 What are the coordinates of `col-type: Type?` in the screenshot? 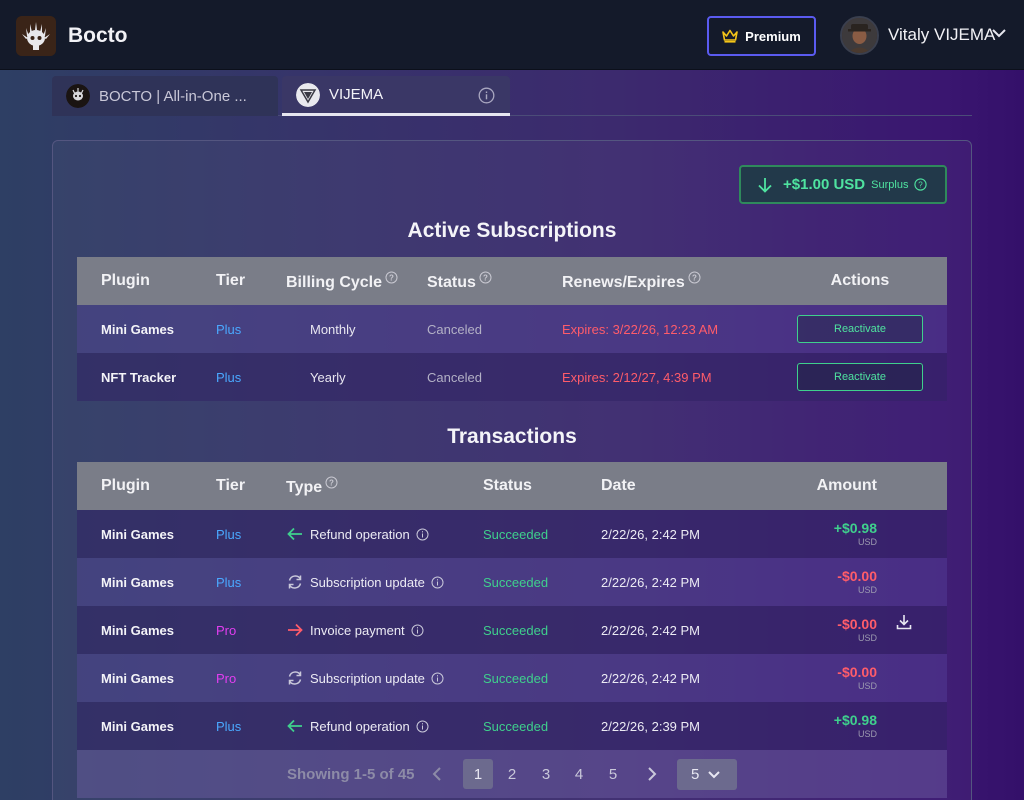 It's located at (384, 486).